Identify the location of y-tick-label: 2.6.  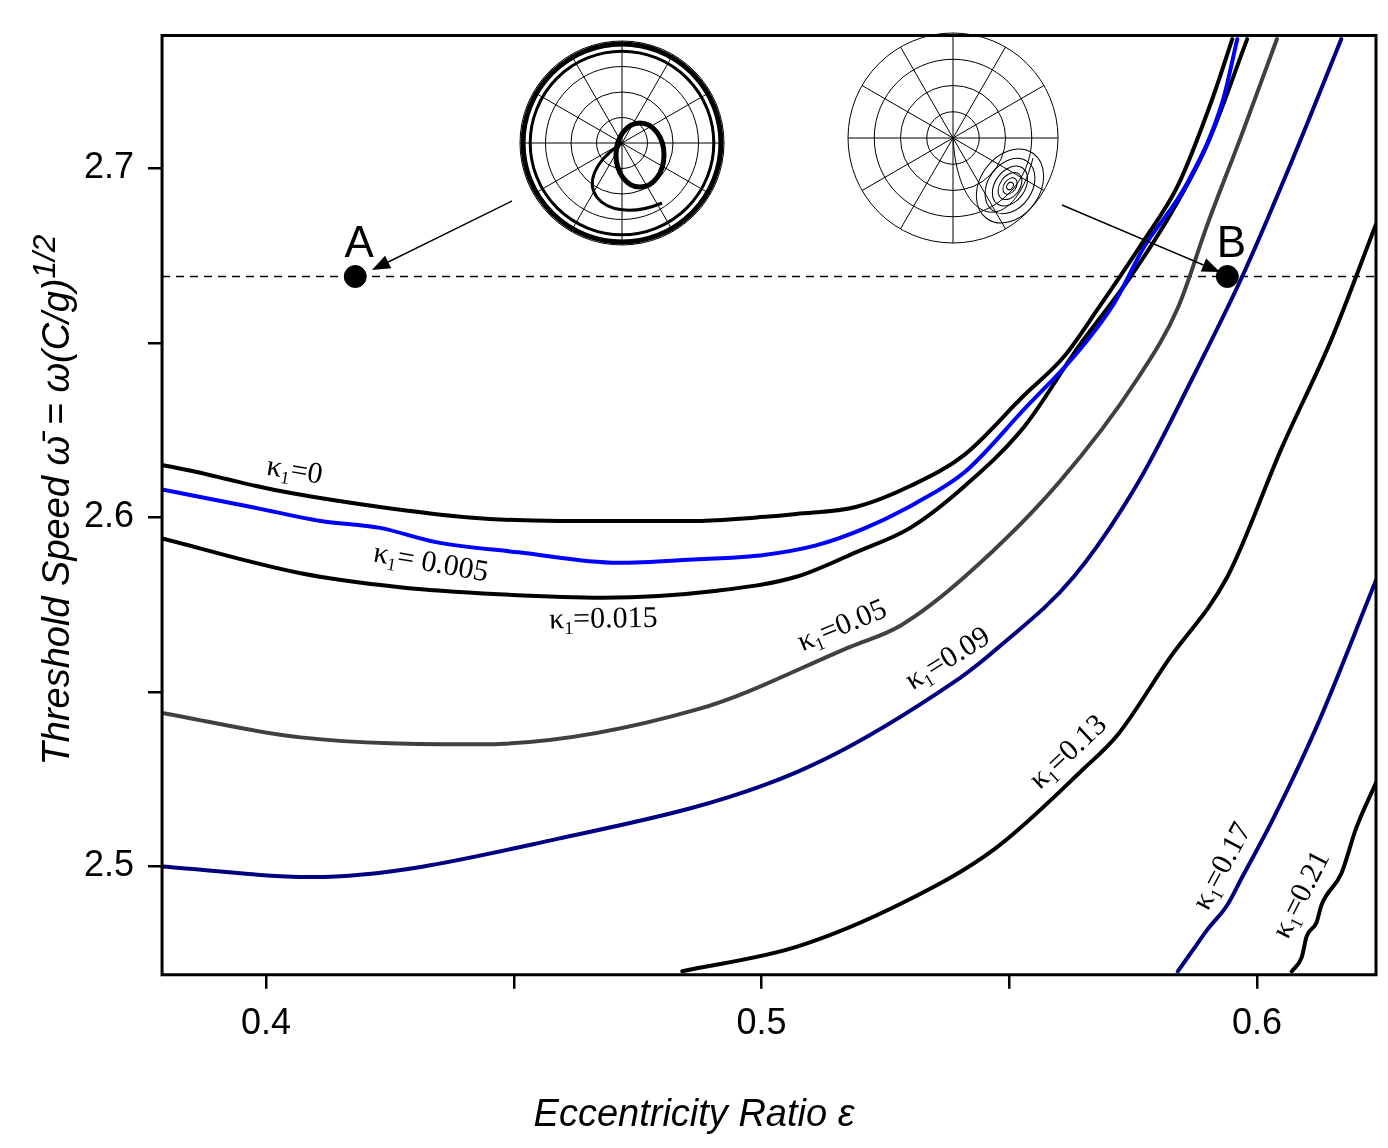
(109, 515).